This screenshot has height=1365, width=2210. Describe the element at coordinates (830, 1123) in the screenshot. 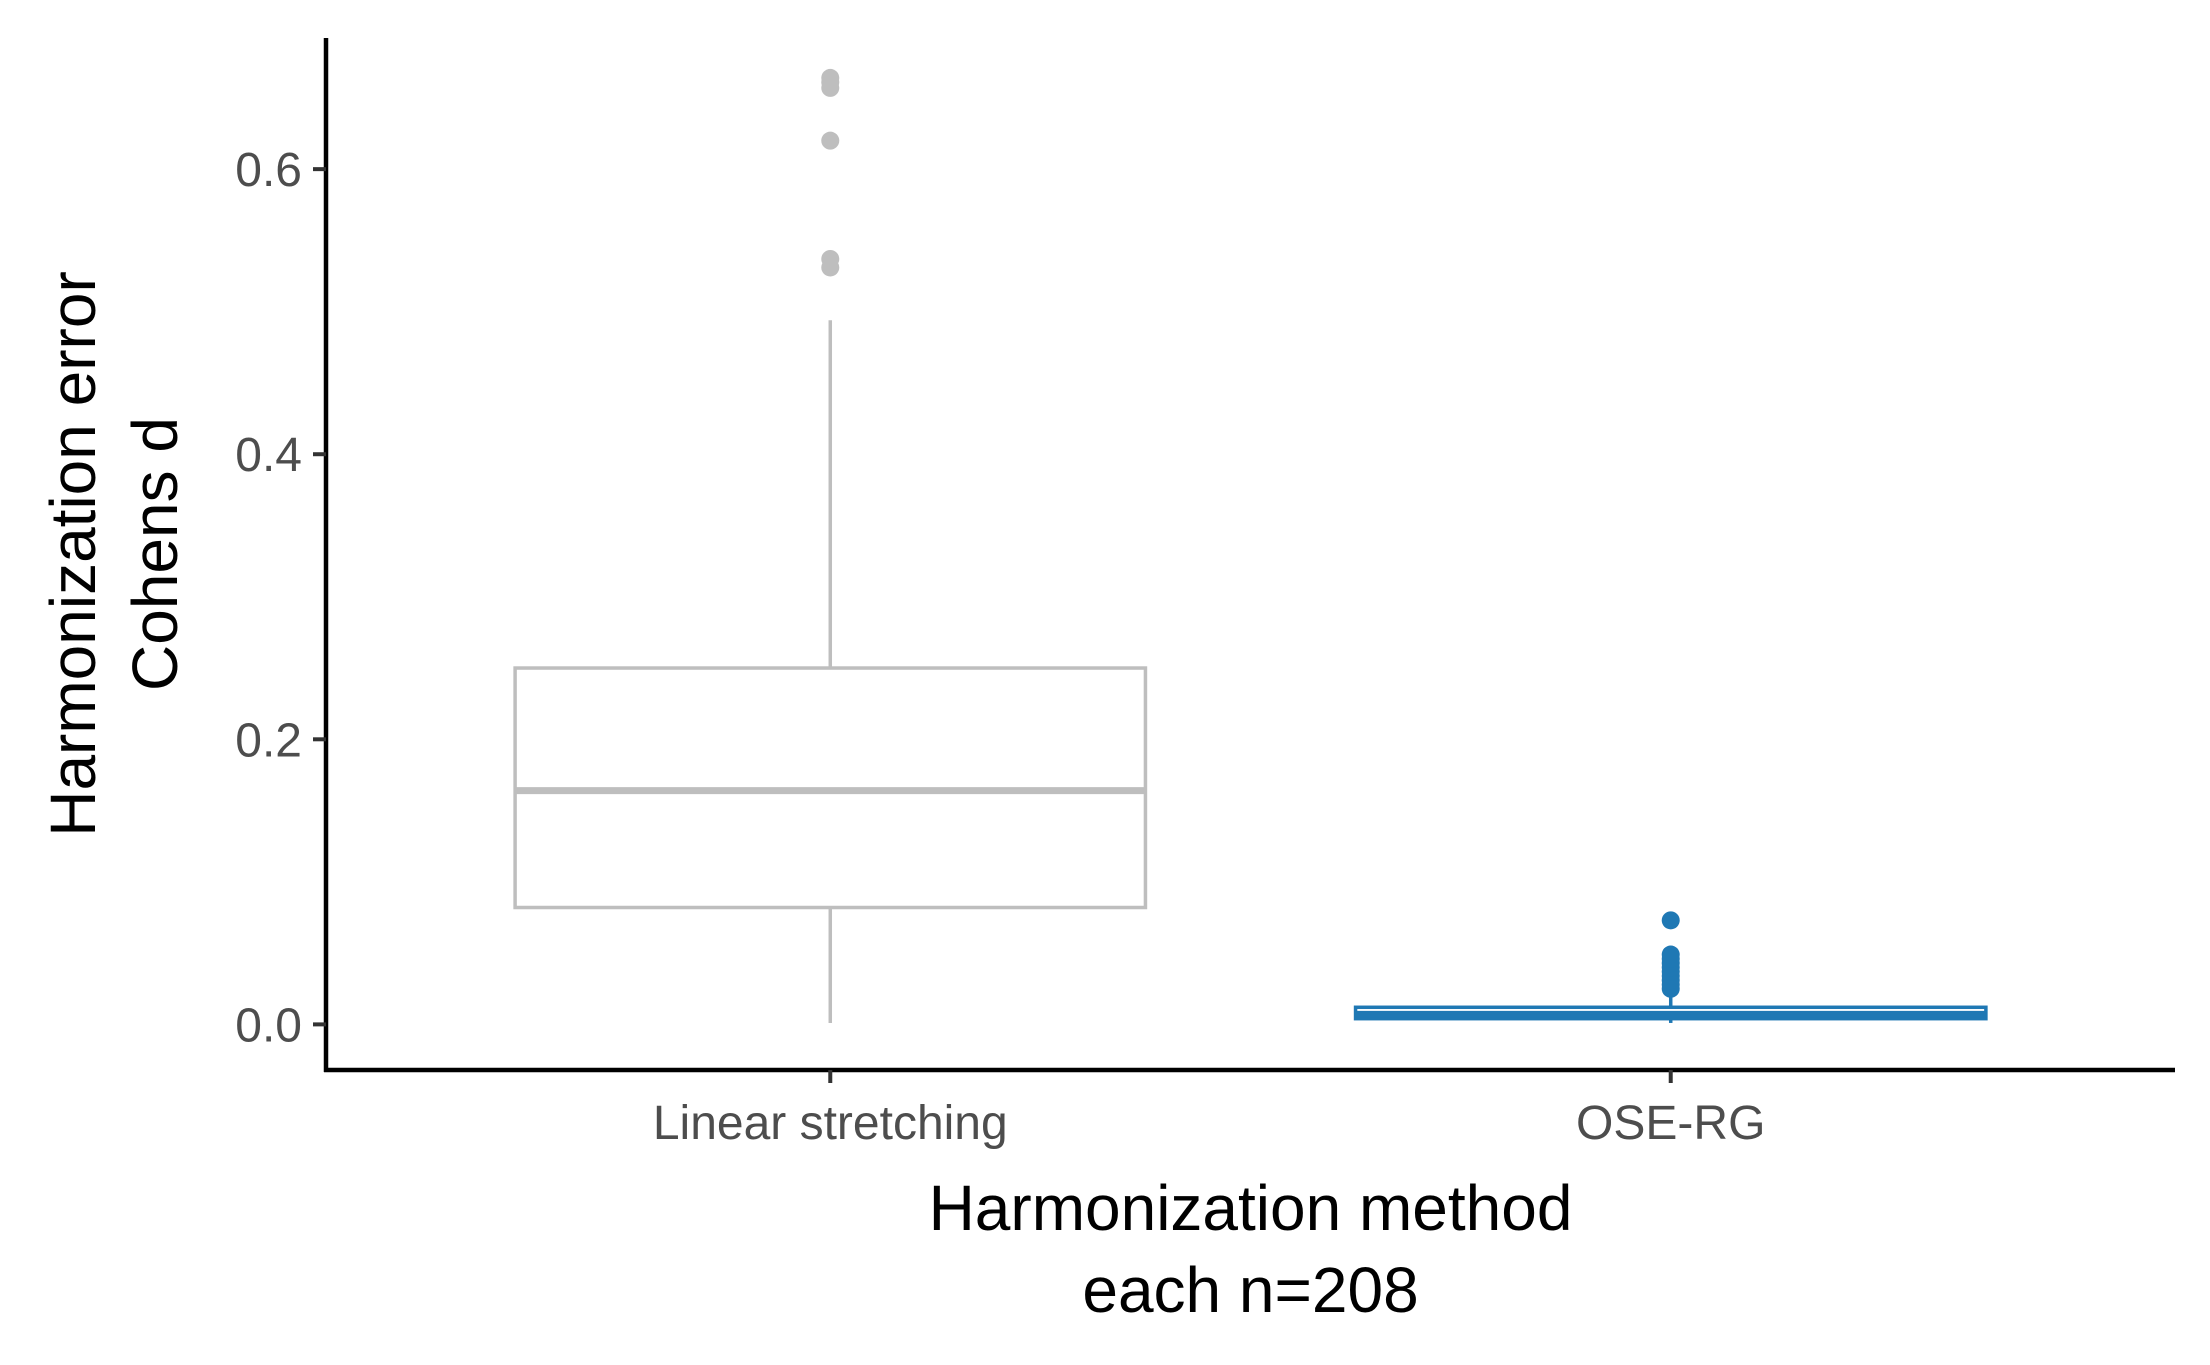

I see `x-tick-label: Linear stretching` at that location.